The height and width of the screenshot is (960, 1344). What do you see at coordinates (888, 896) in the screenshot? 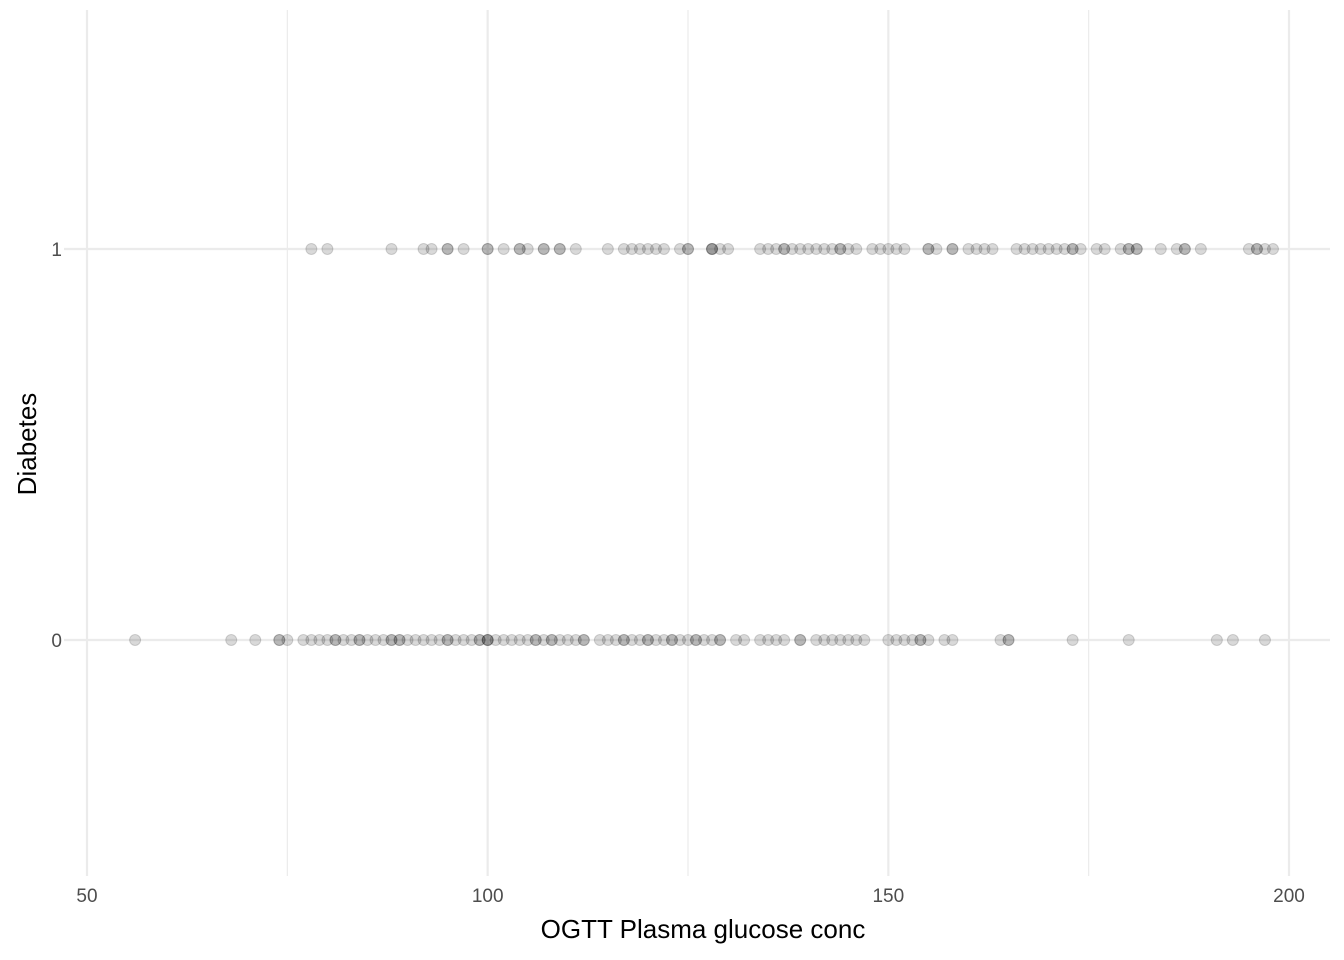
I see `x-tick-label: 150` at bounding box center [888, 896].